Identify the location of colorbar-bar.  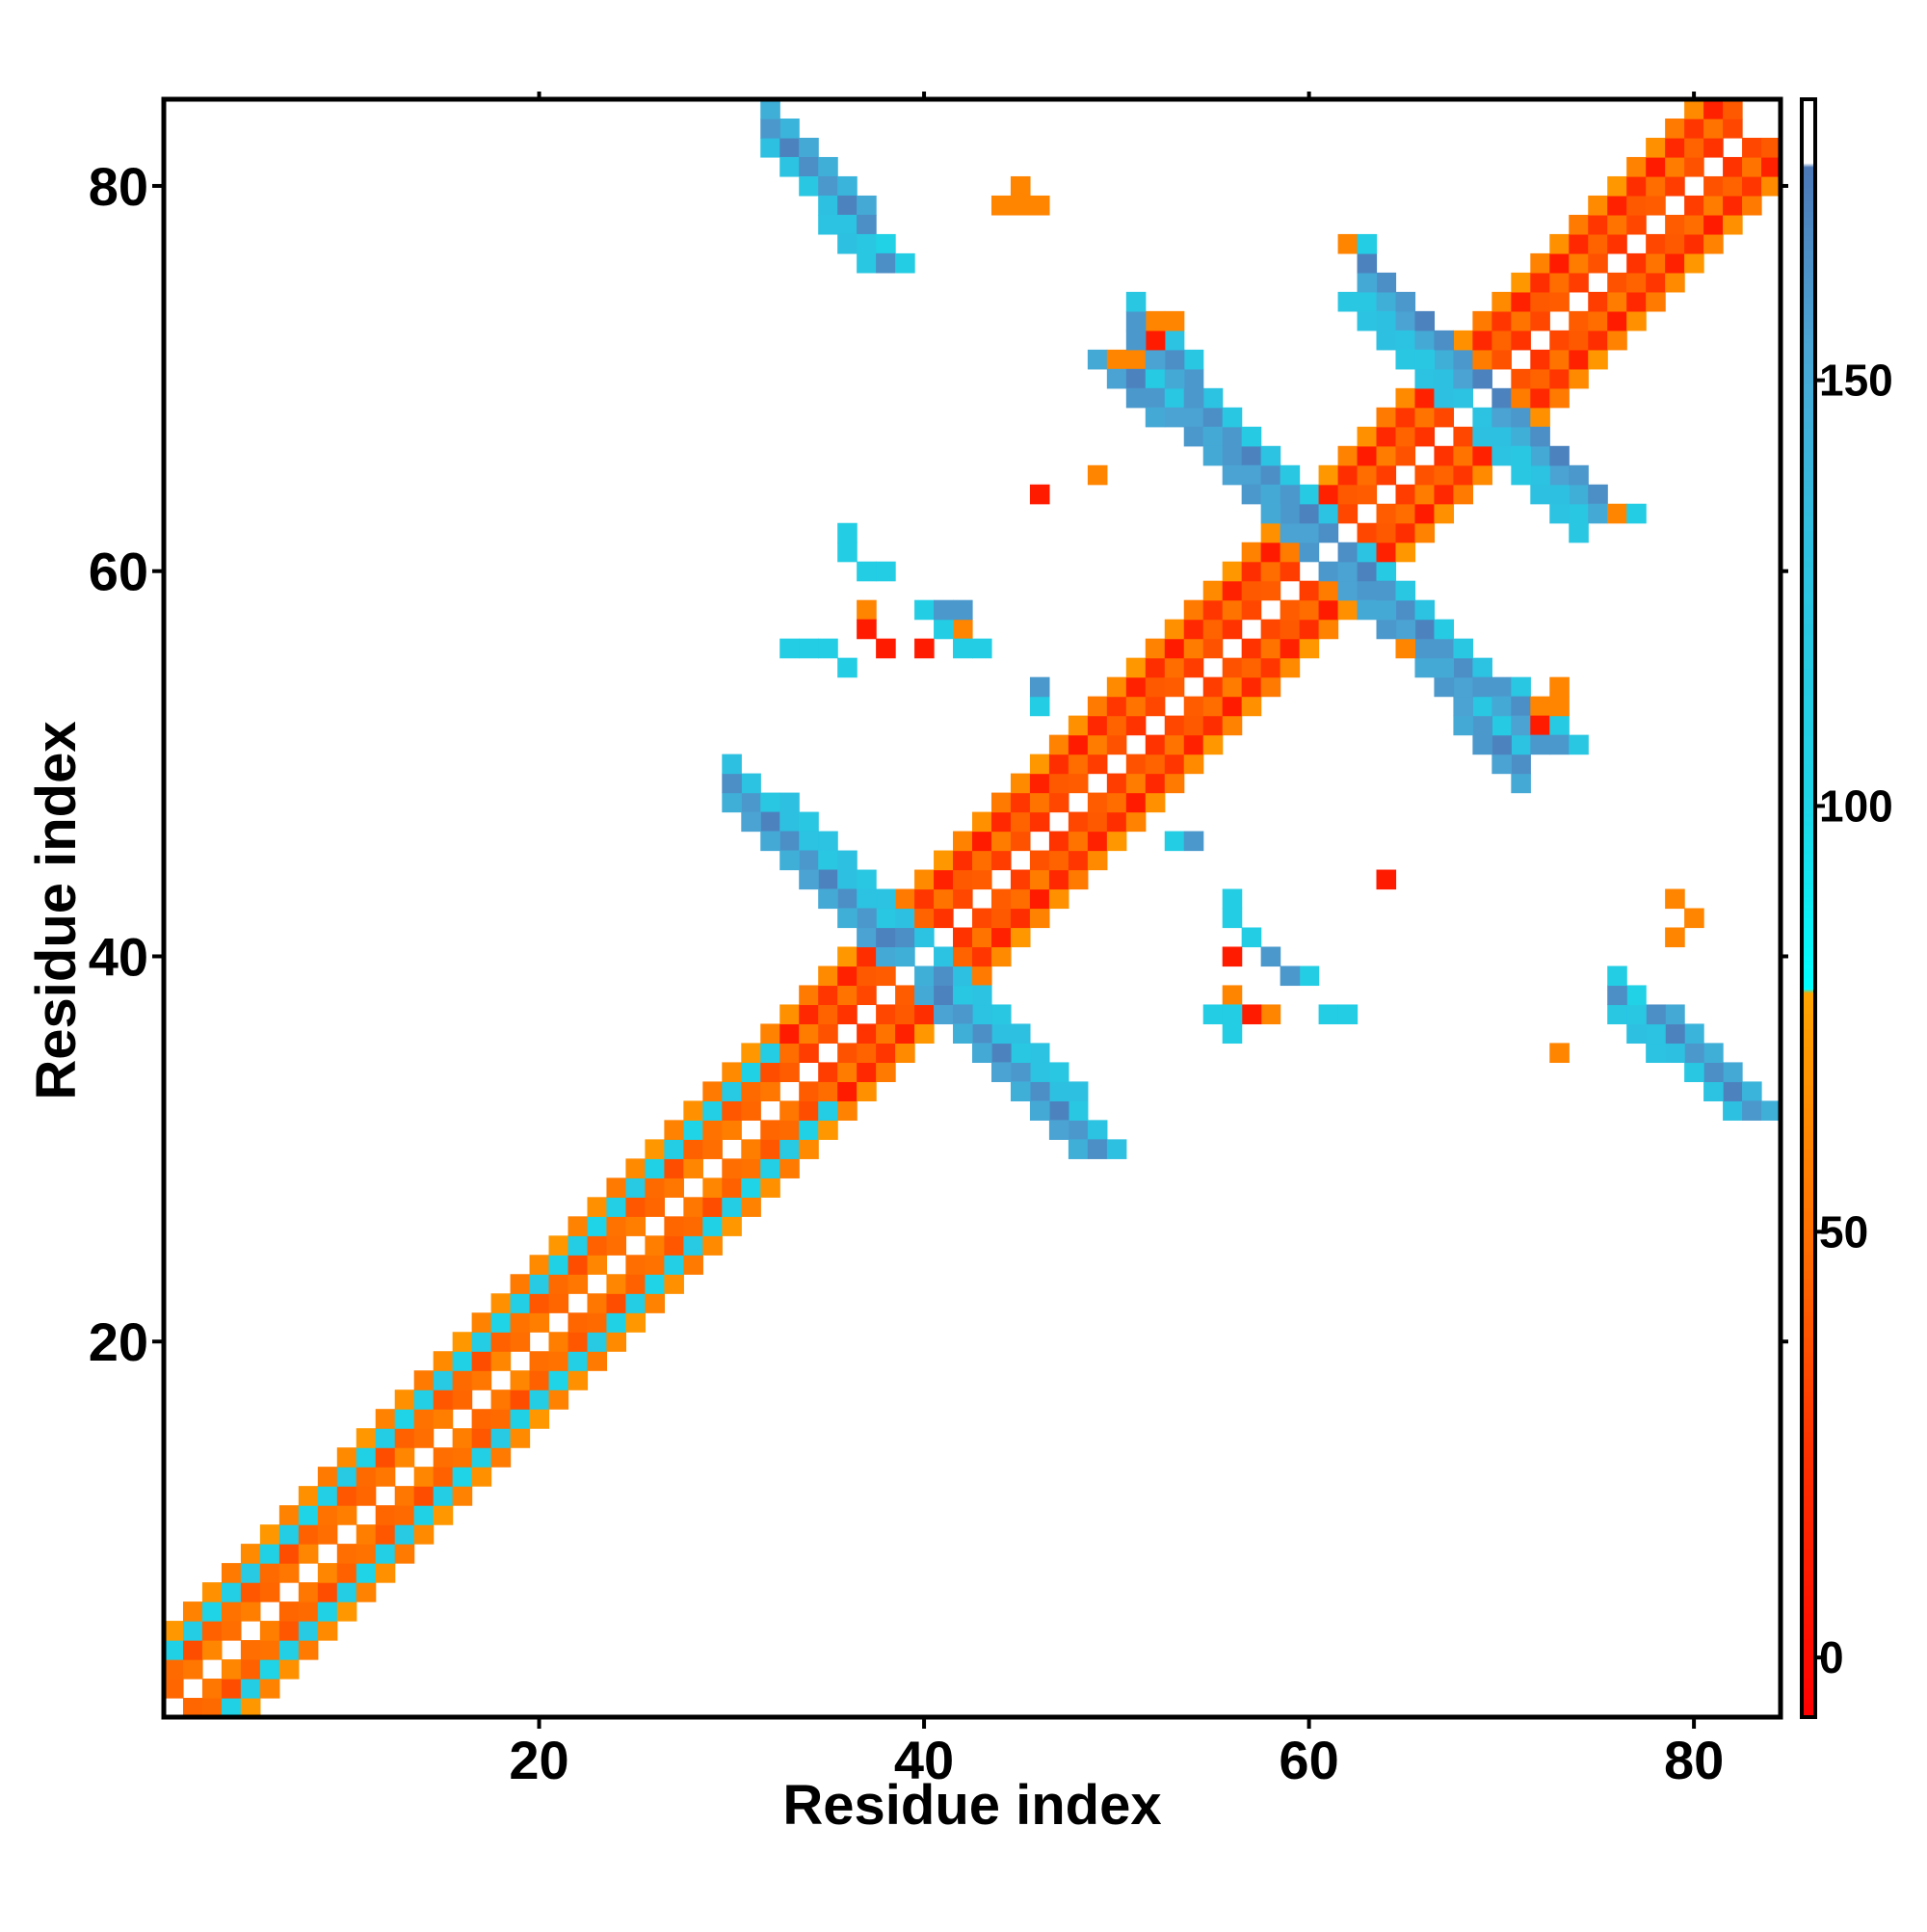
(1809, 908).